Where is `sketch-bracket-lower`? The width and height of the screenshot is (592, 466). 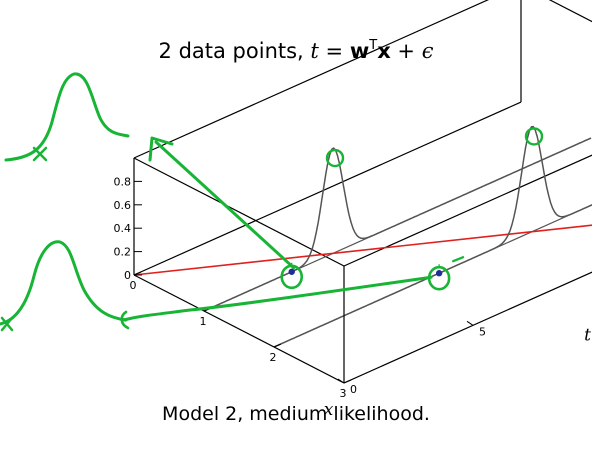
sketch-bracket-lower is located at coordinates (125, 320).